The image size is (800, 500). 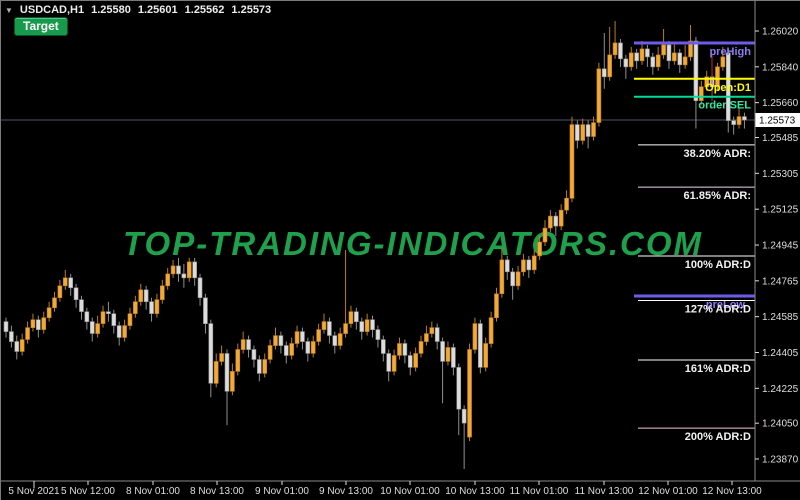 I want to click on price-axis-label: 1.26020, so click(x=780, y=32).